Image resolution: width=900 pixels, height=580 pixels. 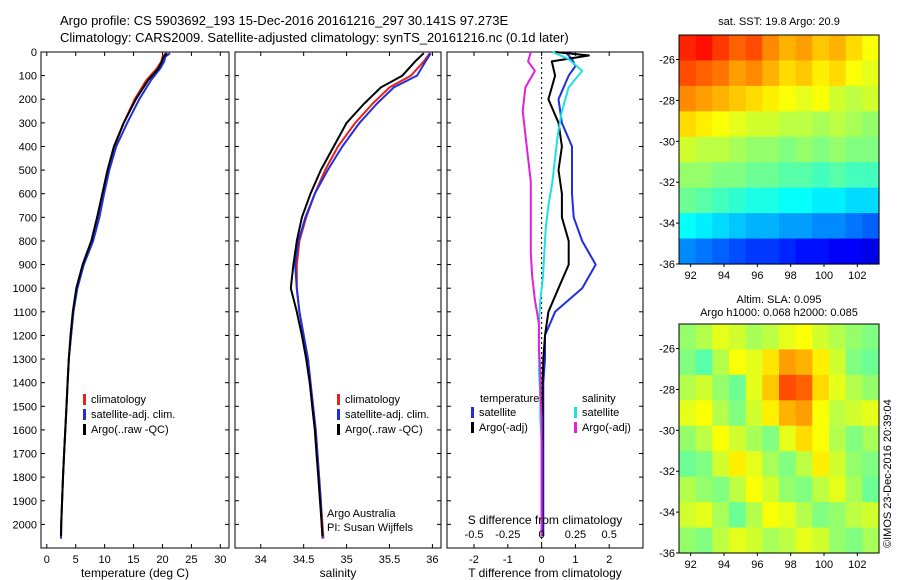 What do you see at coordinates (25, 313) in the screenshot?
I see `temperature-ytick-label: 1100` at bounding box center [25, 313].